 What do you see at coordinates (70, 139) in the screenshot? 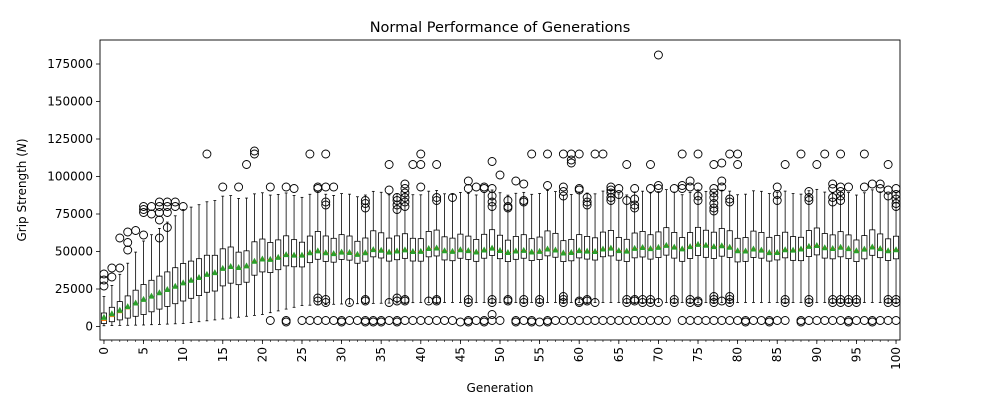
I see `y-tick-label: 125000` at bounding box center [70, 139].